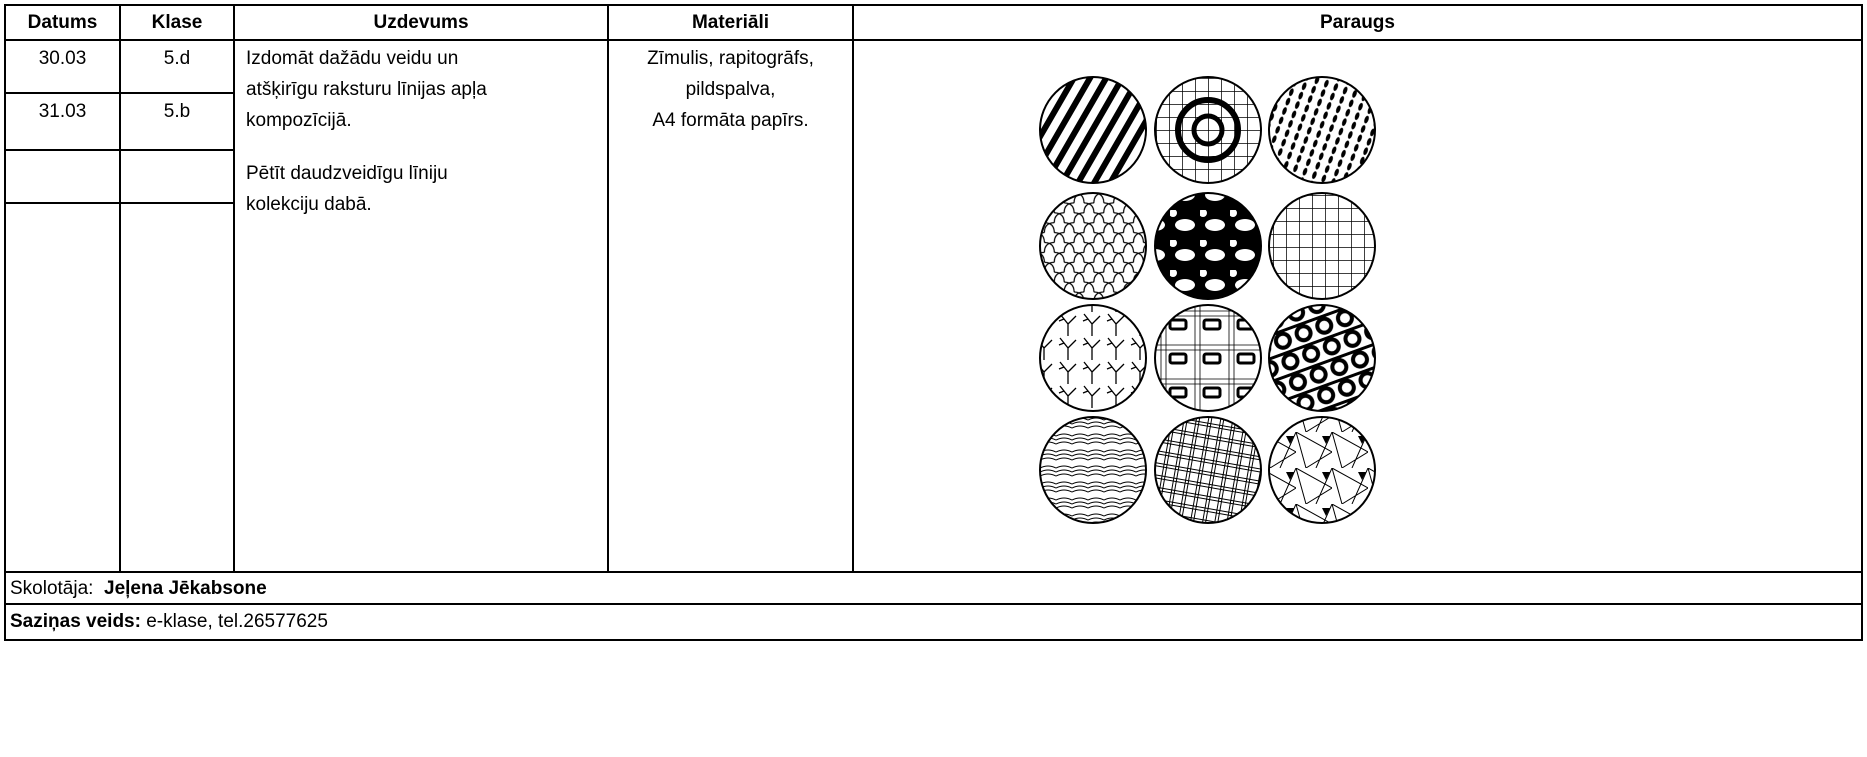 This screenshot has width=1867, height=757. Describe the element at coordinates (177, 58) in the screenshot. I see `class-cell: 5.d` at that location.